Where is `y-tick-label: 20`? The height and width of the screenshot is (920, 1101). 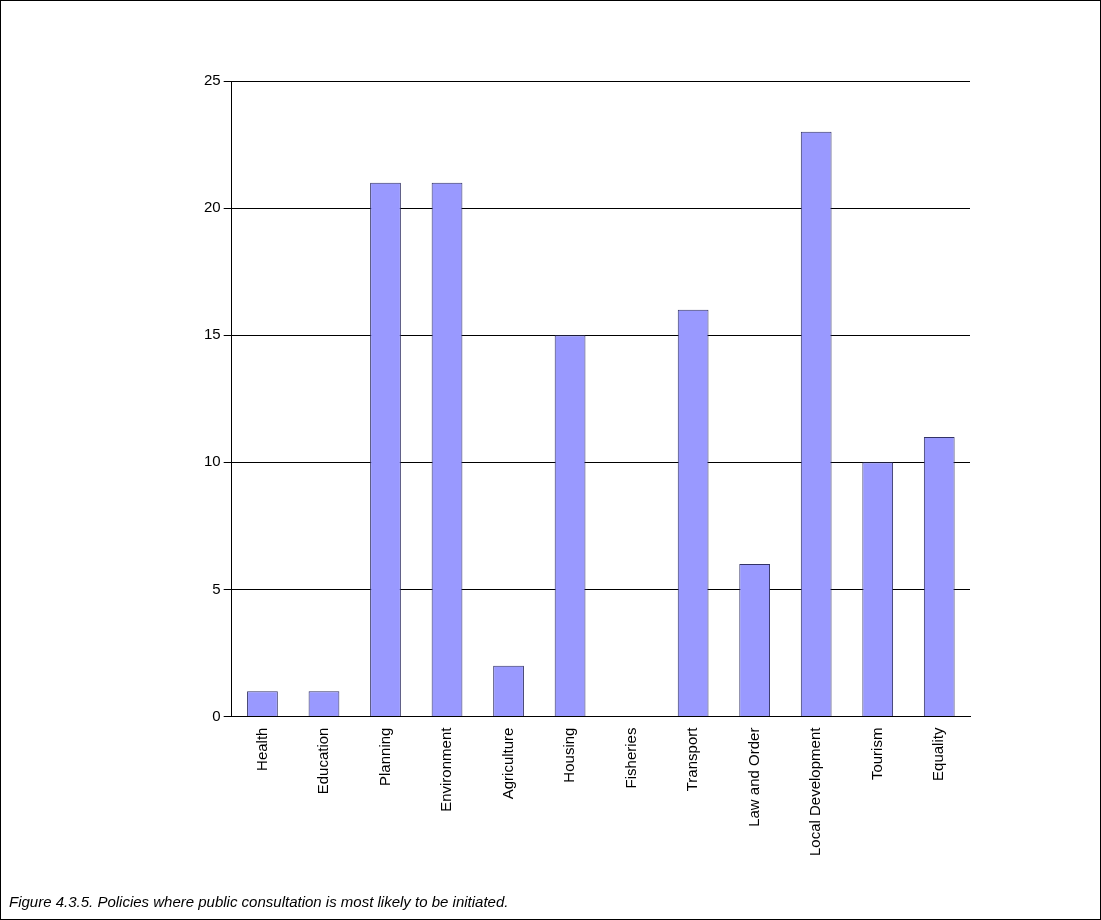
y-tick-label: 20 is located at coordinates (212, 207).